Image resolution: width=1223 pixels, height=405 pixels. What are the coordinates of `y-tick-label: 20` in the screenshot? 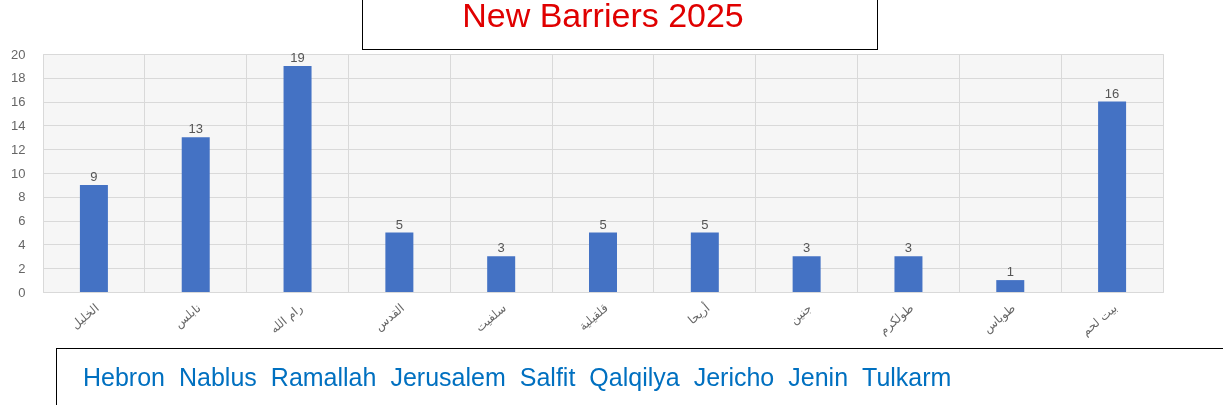 It's located at (18, 54).